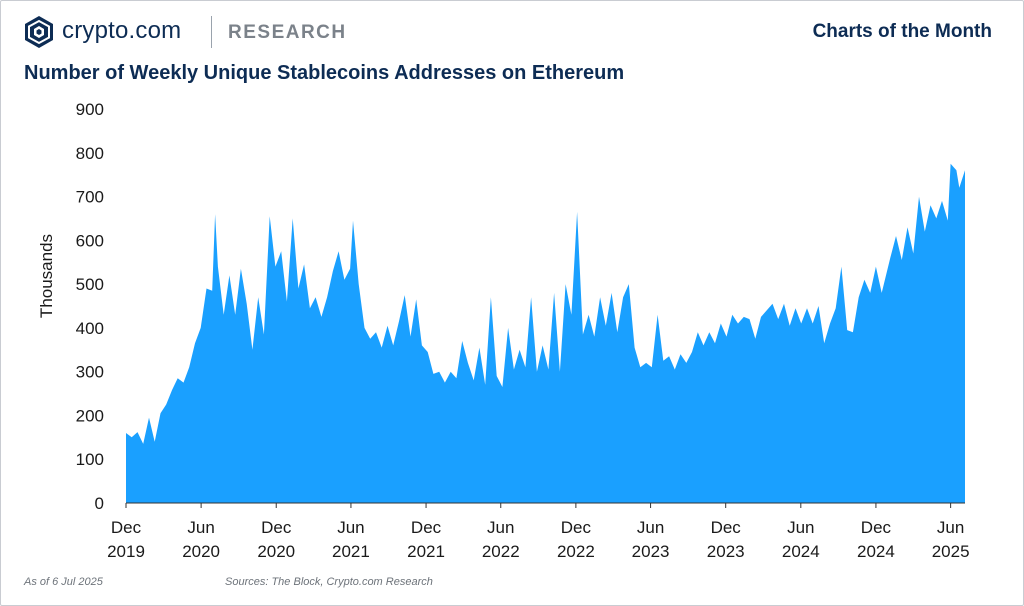 This screenshot has width=1024, height=606. What do you see at coordinates (90, 109) in the screenshot?
I see `y-tick-label: 900` at bounding box center [90, 109].